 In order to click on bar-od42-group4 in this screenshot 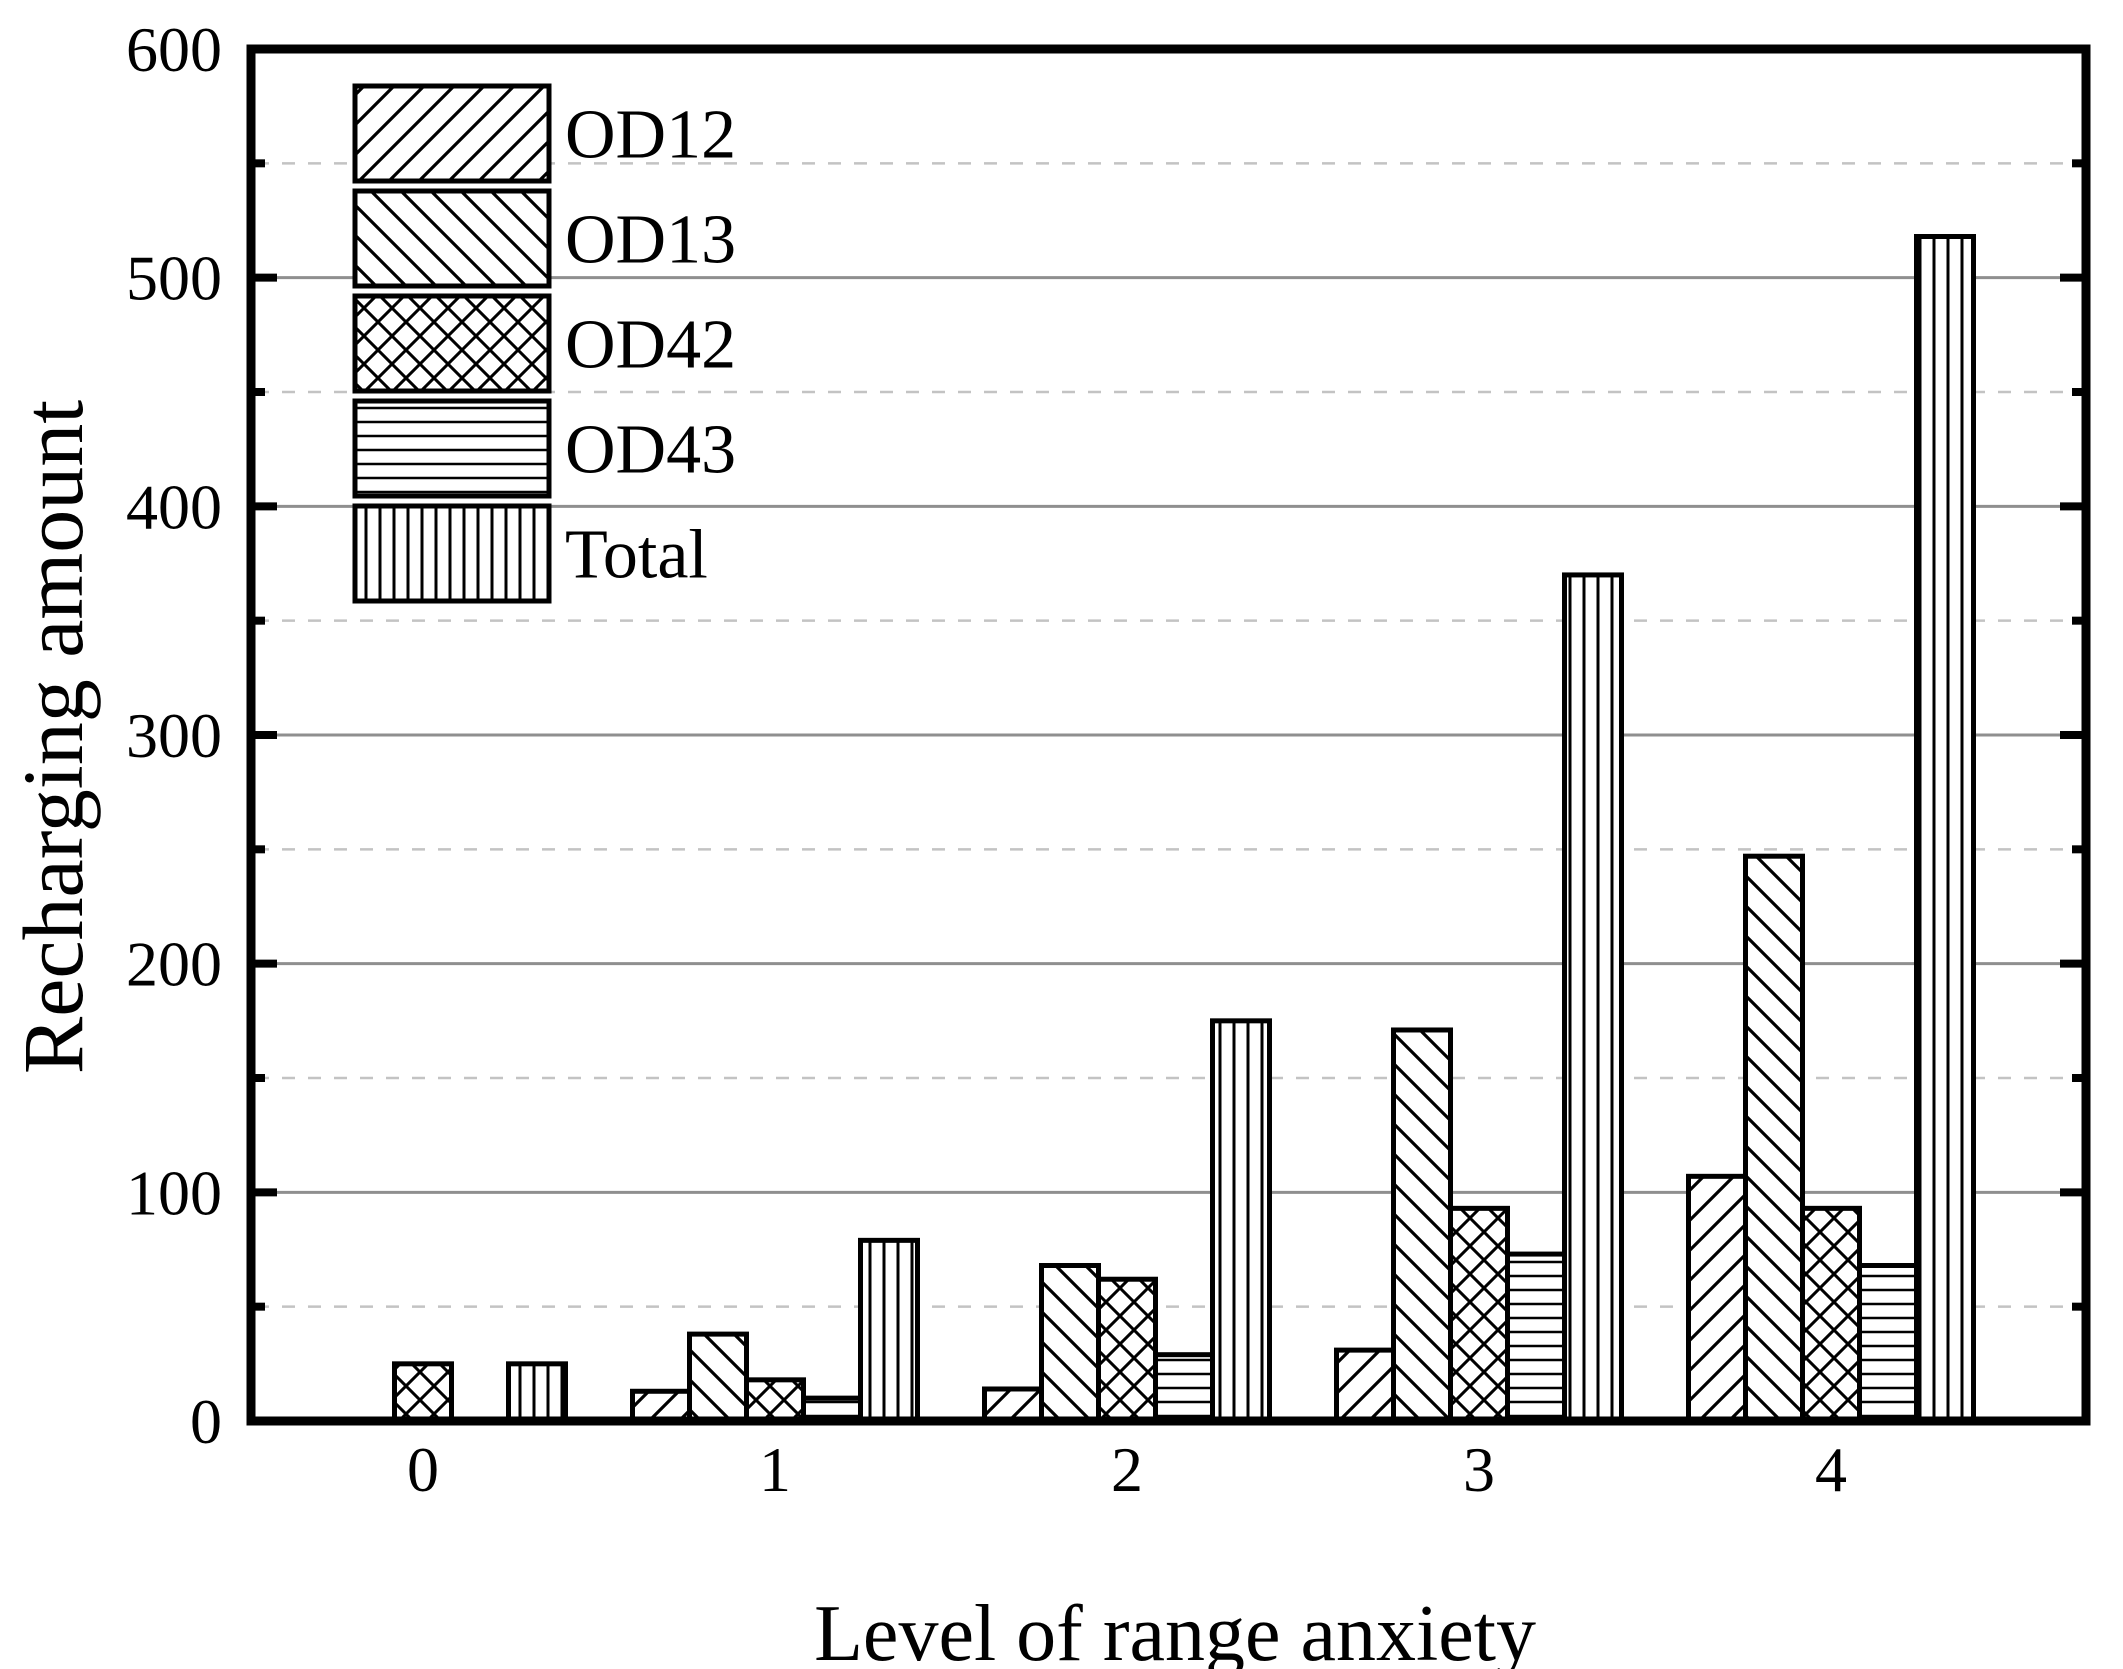, I will do `click(1831, 1314)`.